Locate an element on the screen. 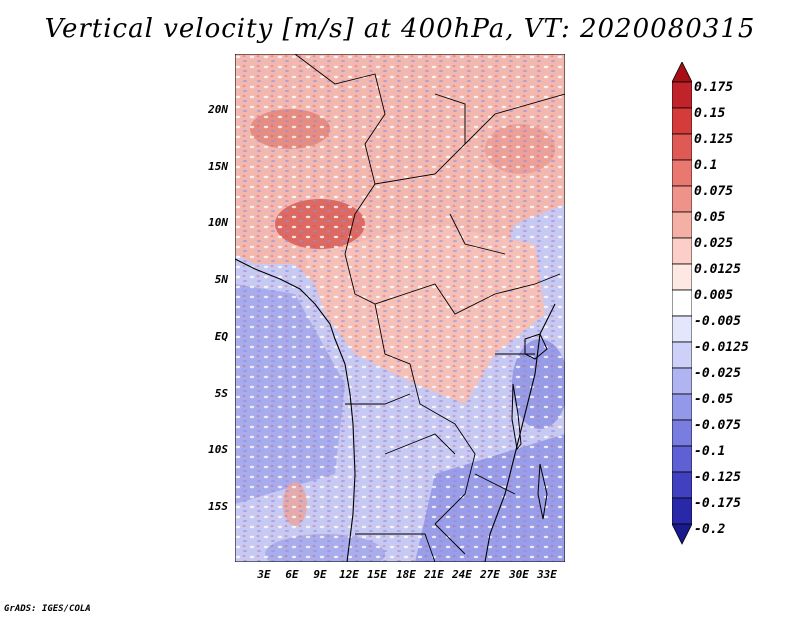 Image resolution: width=800 pixels, height=618 pixels. lon-label-9e: 9E is located at coordinates (320, 574).